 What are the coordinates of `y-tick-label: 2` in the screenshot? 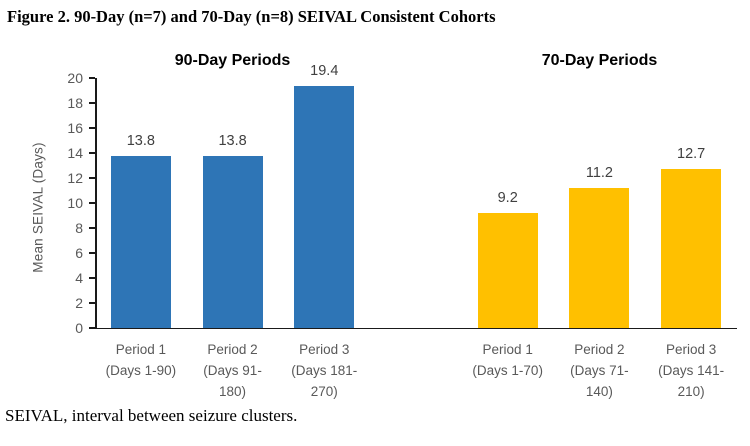 It's located at (79, 303).